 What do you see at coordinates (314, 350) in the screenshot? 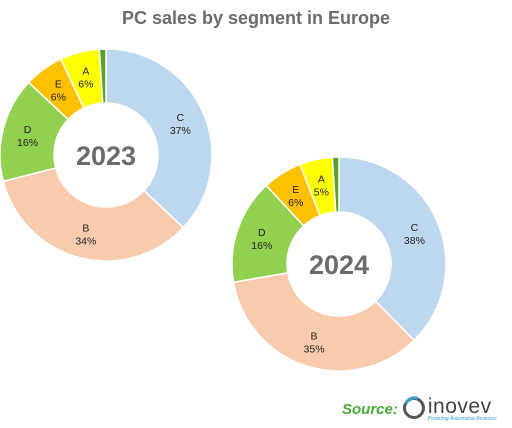
I see `slice-percent-label: 35%` at bounding box center [314, 350].